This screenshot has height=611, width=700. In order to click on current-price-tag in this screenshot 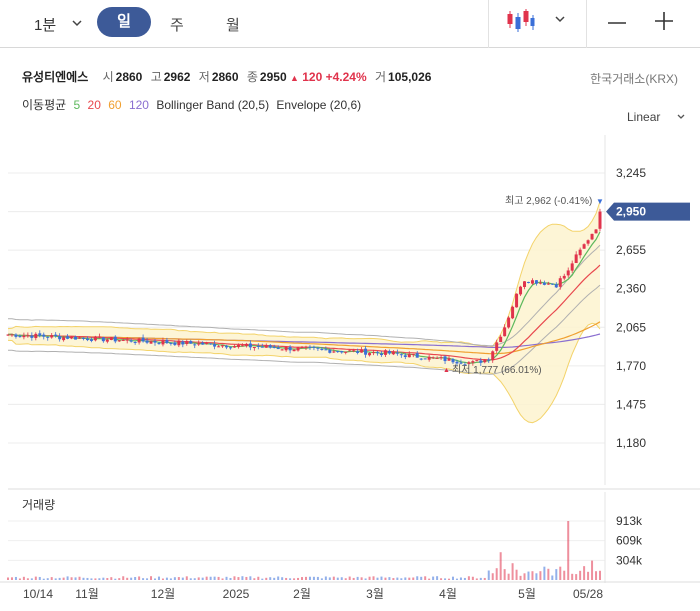, I will do `click(648, 211)`.